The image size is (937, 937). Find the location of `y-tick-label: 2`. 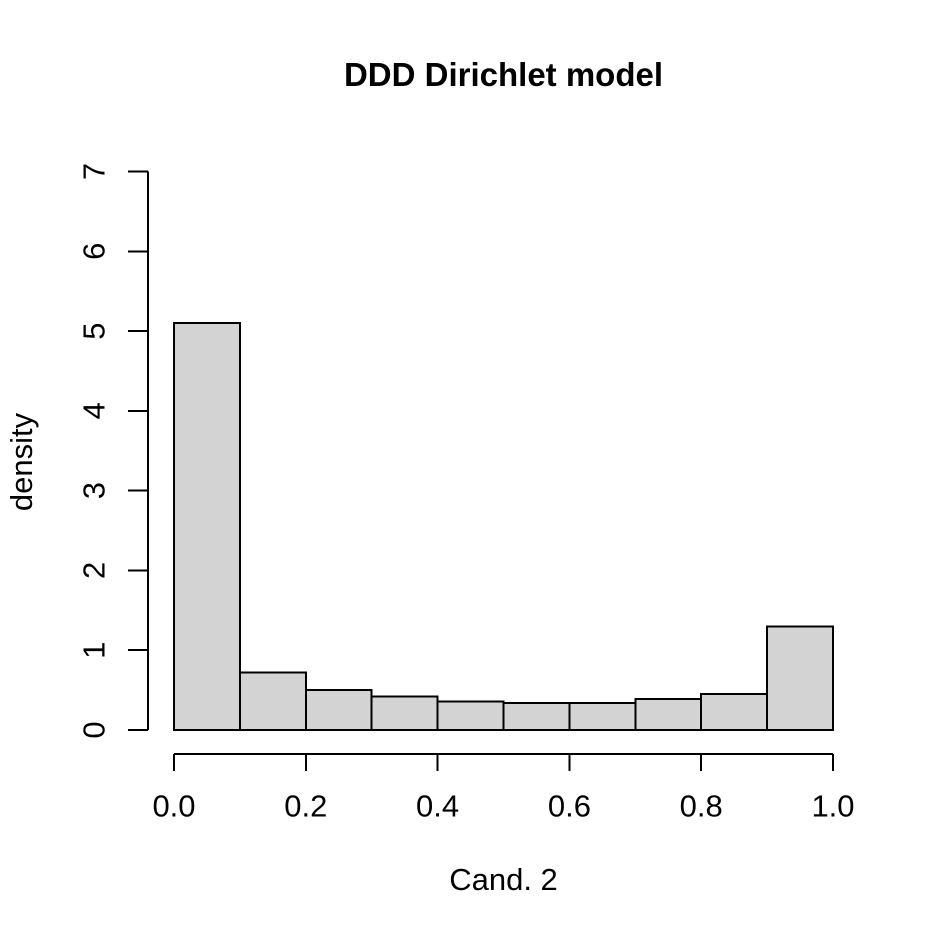

y-tick-label: 2 is located at coordinates (94, 570).